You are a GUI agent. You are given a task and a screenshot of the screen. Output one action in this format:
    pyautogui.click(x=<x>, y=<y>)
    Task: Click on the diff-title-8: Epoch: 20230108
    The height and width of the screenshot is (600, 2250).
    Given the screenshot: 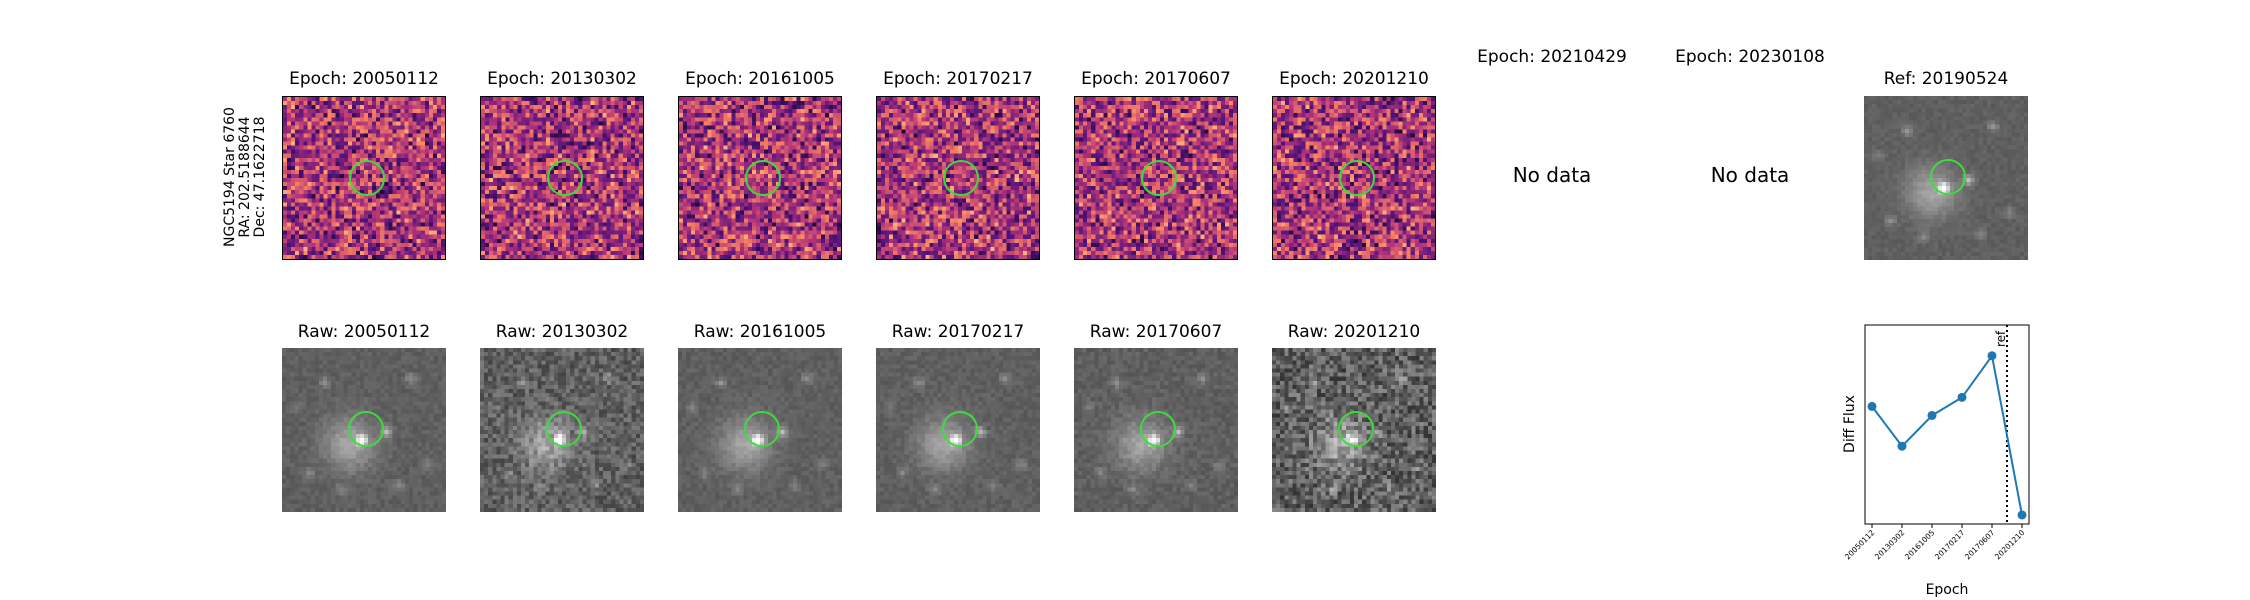 What is the action you would take?
    pyautogui.click(x=1750, y=57)
    